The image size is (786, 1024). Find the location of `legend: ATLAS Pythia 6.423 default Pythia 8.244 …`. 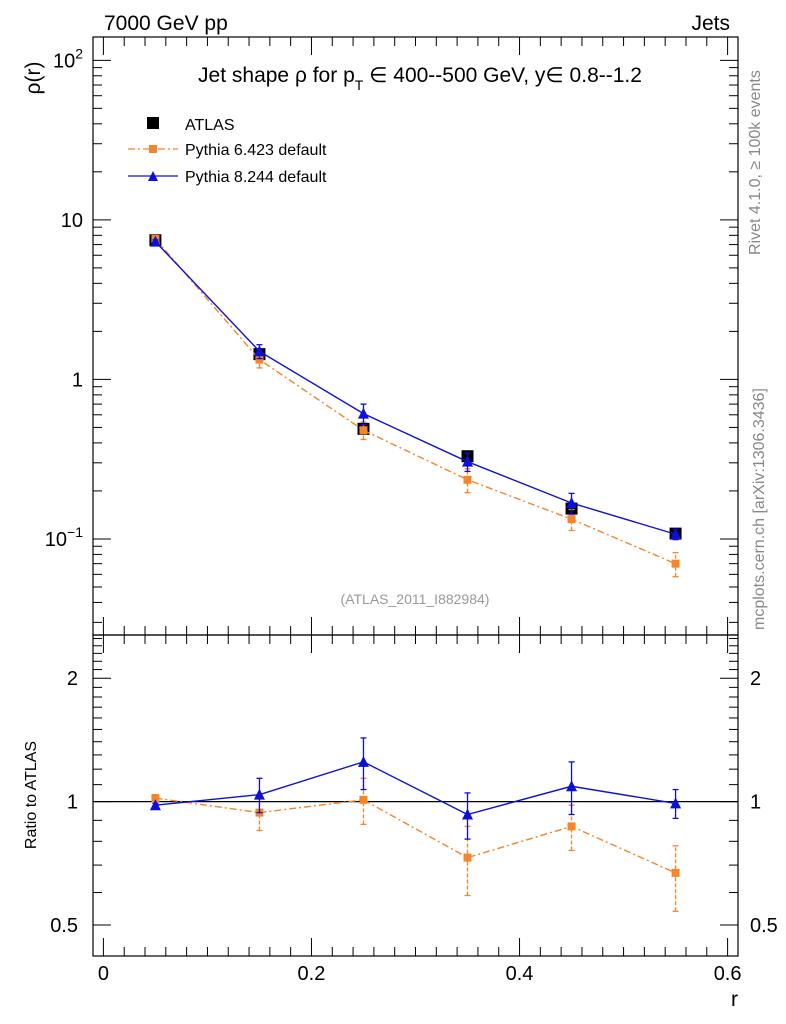

legend: ATLAS Pythia 6.423 default Pythia 8.244 … is located at coordinates (227, 151).